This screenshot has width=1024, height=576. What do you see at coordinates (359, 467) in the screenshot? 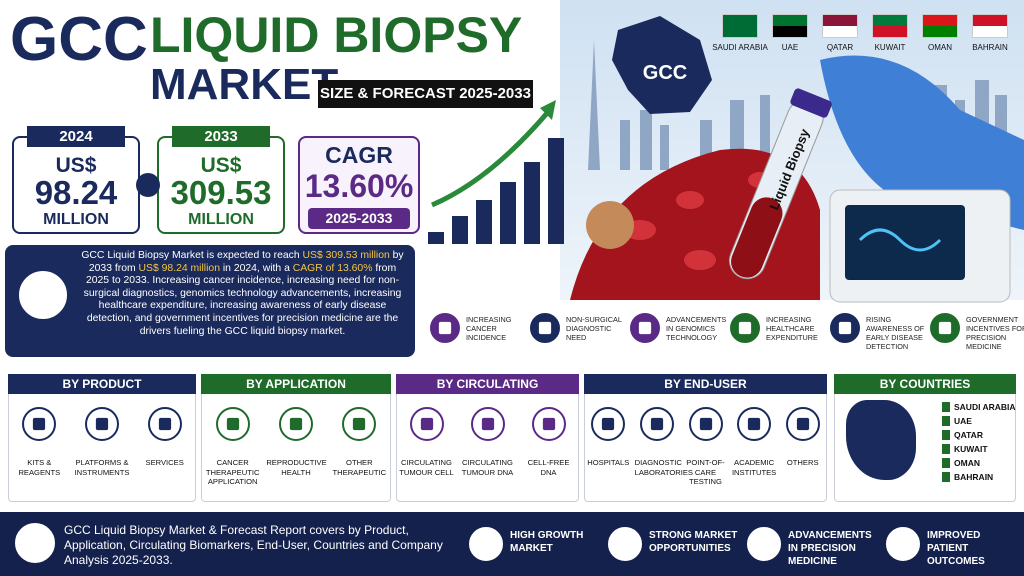
I see `segment-item: OTHER THERAPEUTIC` at bounding box center [359, 467].